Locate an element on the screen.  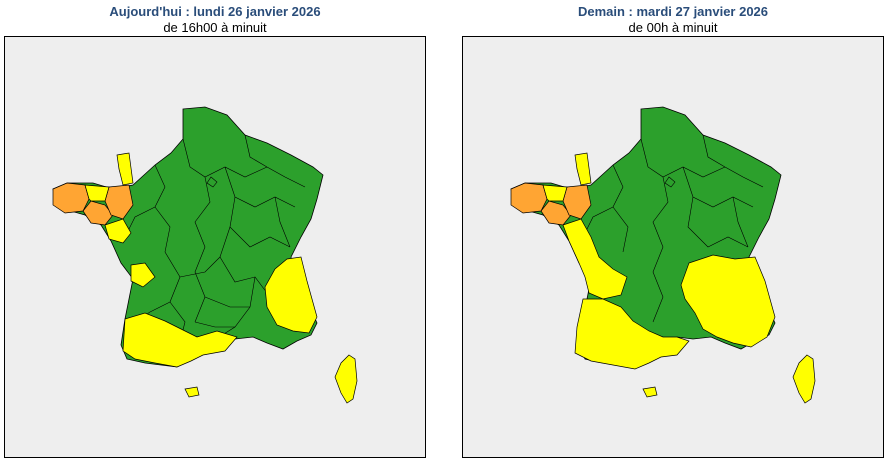
region-charente is located at coordinates (143, 275).